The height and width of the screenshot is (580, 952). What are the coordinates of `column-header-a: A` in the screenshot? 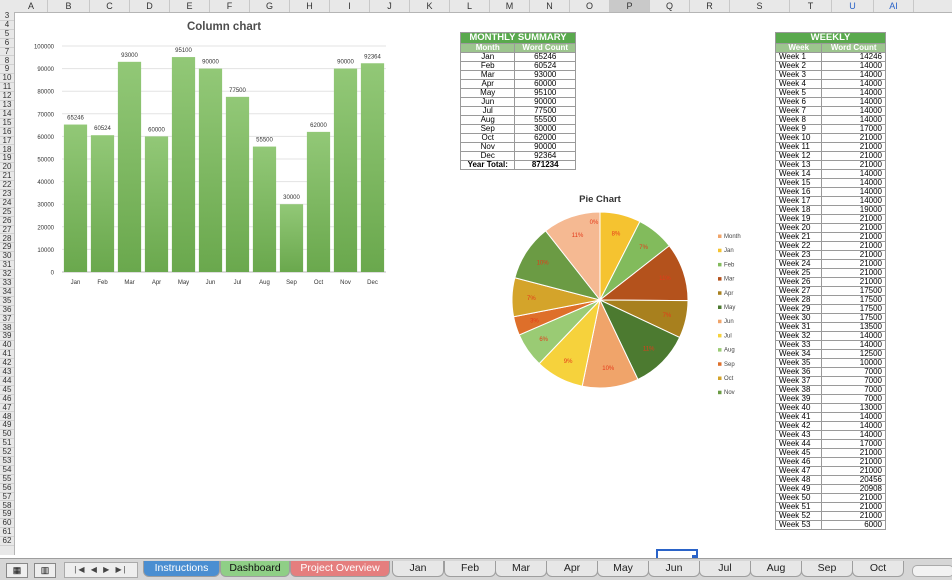 It's located at (31, 6).